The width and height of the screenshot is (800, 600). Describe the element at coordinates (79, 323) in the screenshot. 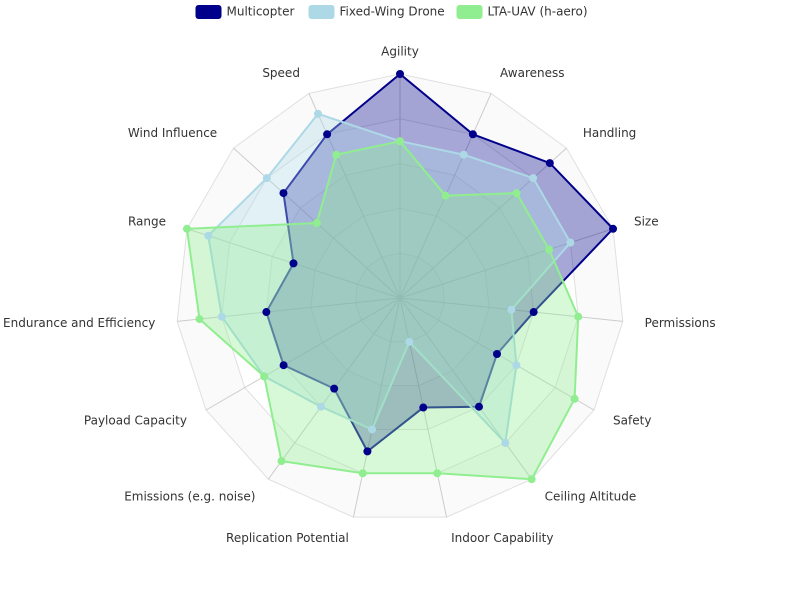

I see `axis-label: Endurance and Efficiency` at that location.